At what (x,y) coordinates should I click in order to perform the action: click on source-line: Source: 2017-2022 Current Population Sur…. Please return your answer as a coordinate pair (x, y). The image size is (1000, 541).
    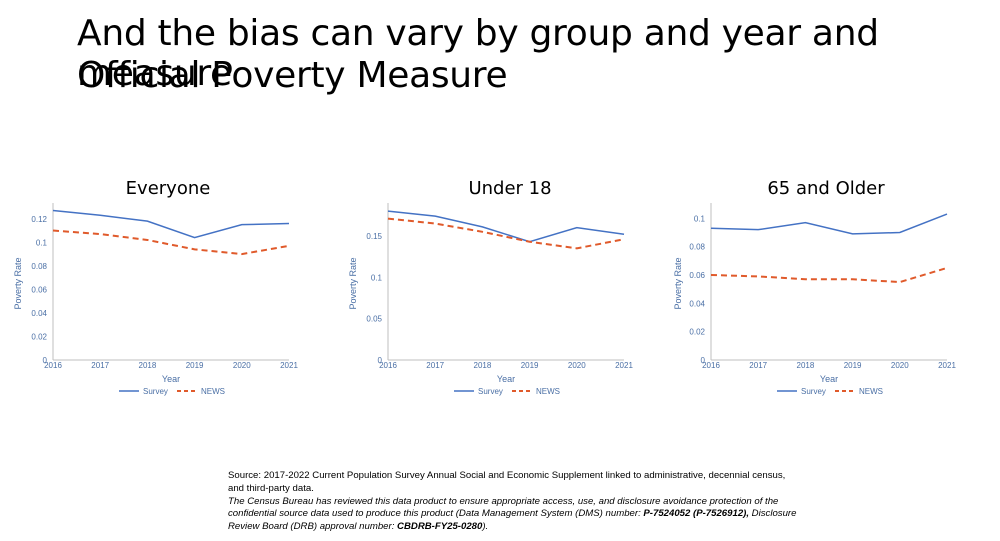
    Looking at the image, I should click on (507, 482).